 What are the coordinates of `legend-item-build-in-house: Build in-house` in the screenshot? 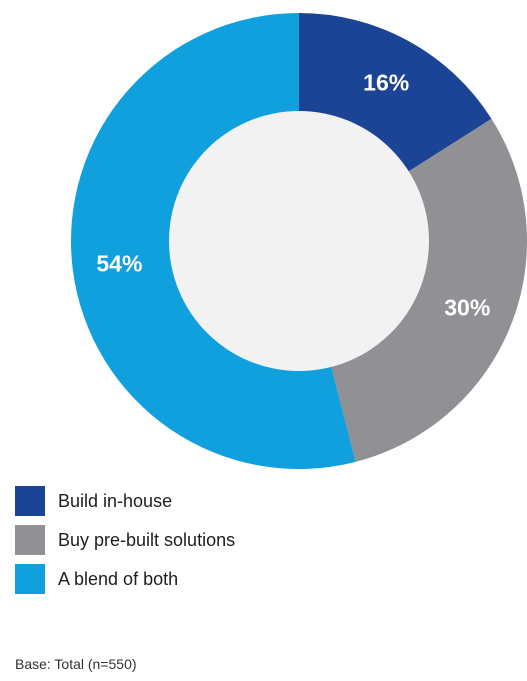 It's located at (125, 501).